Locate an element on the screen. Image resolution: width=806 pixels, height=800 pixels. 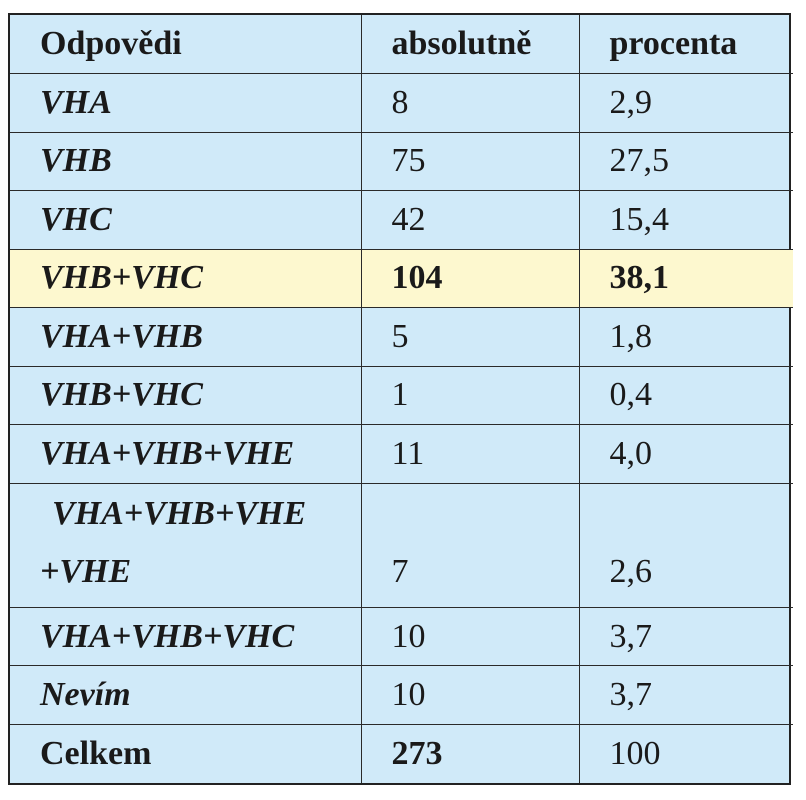
table-row: VHB+VHC 1 0,4 is located at coordinates (401, 395).